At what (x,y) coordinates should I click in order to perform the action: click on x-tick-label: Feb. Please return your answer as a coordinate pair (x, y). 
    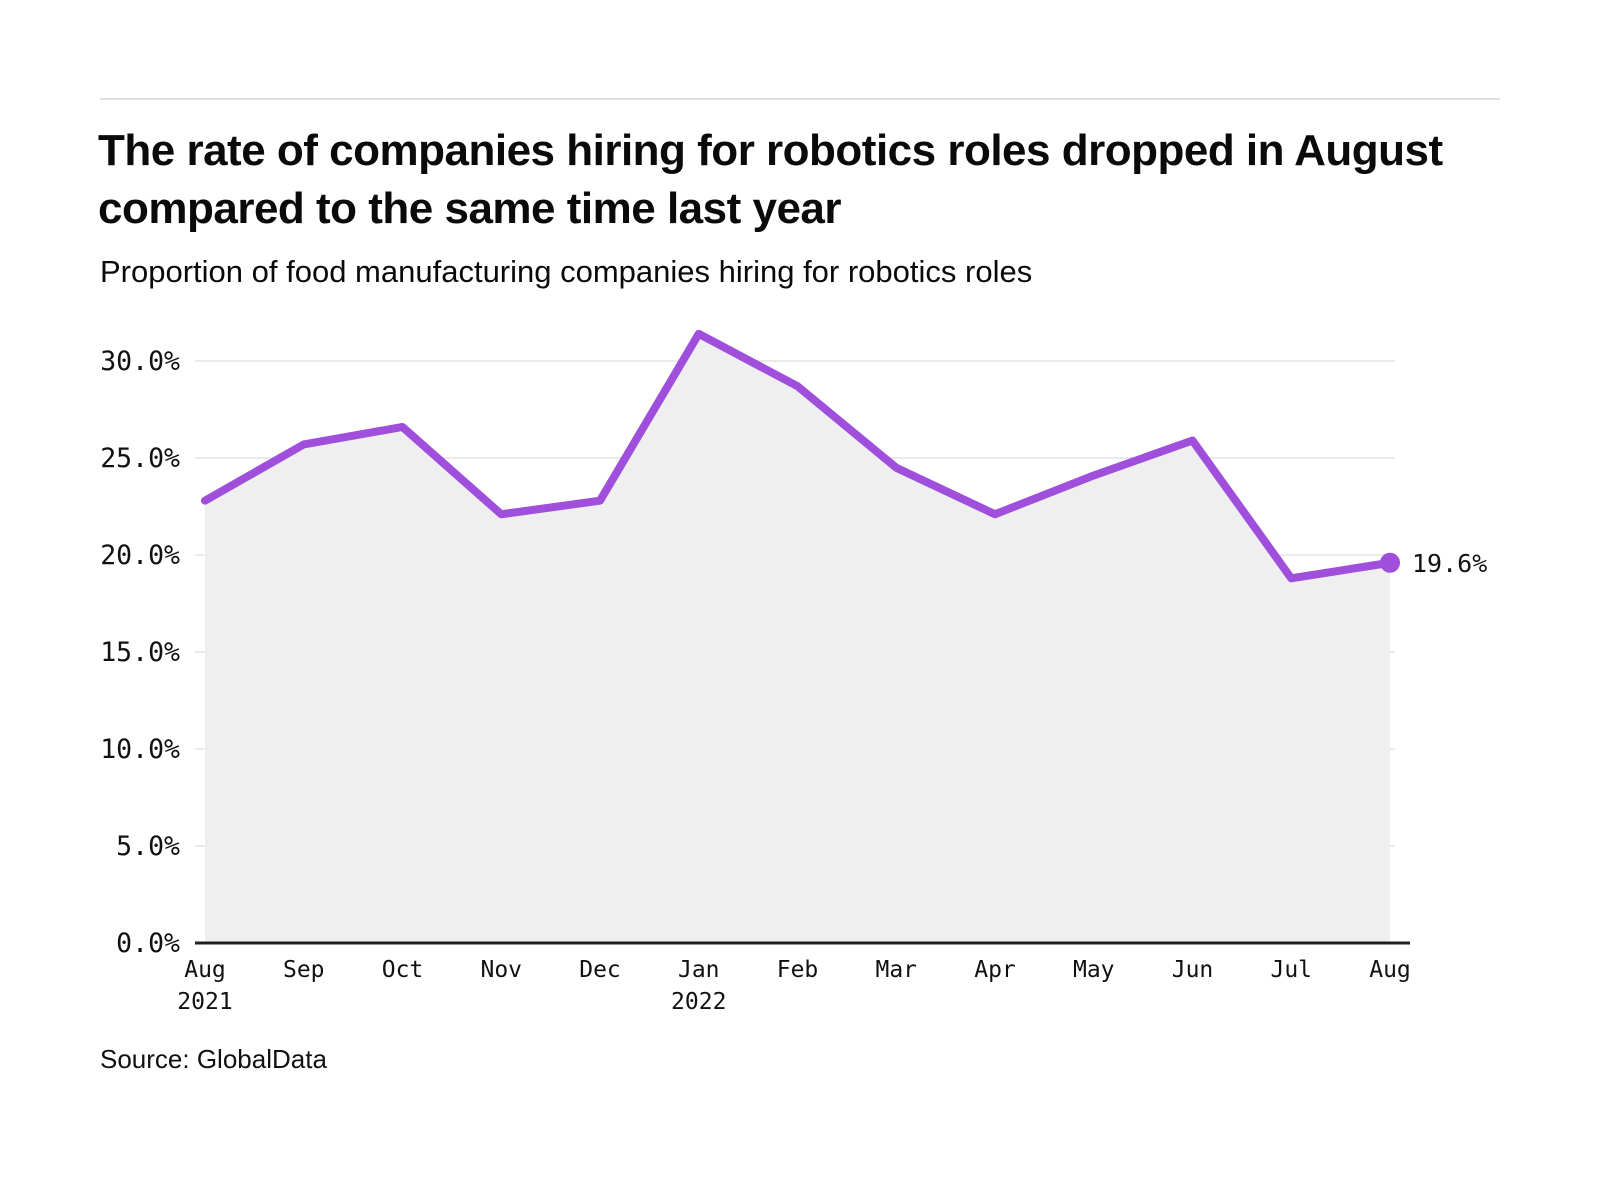
    Looking at the image, I should click on (798, 970).